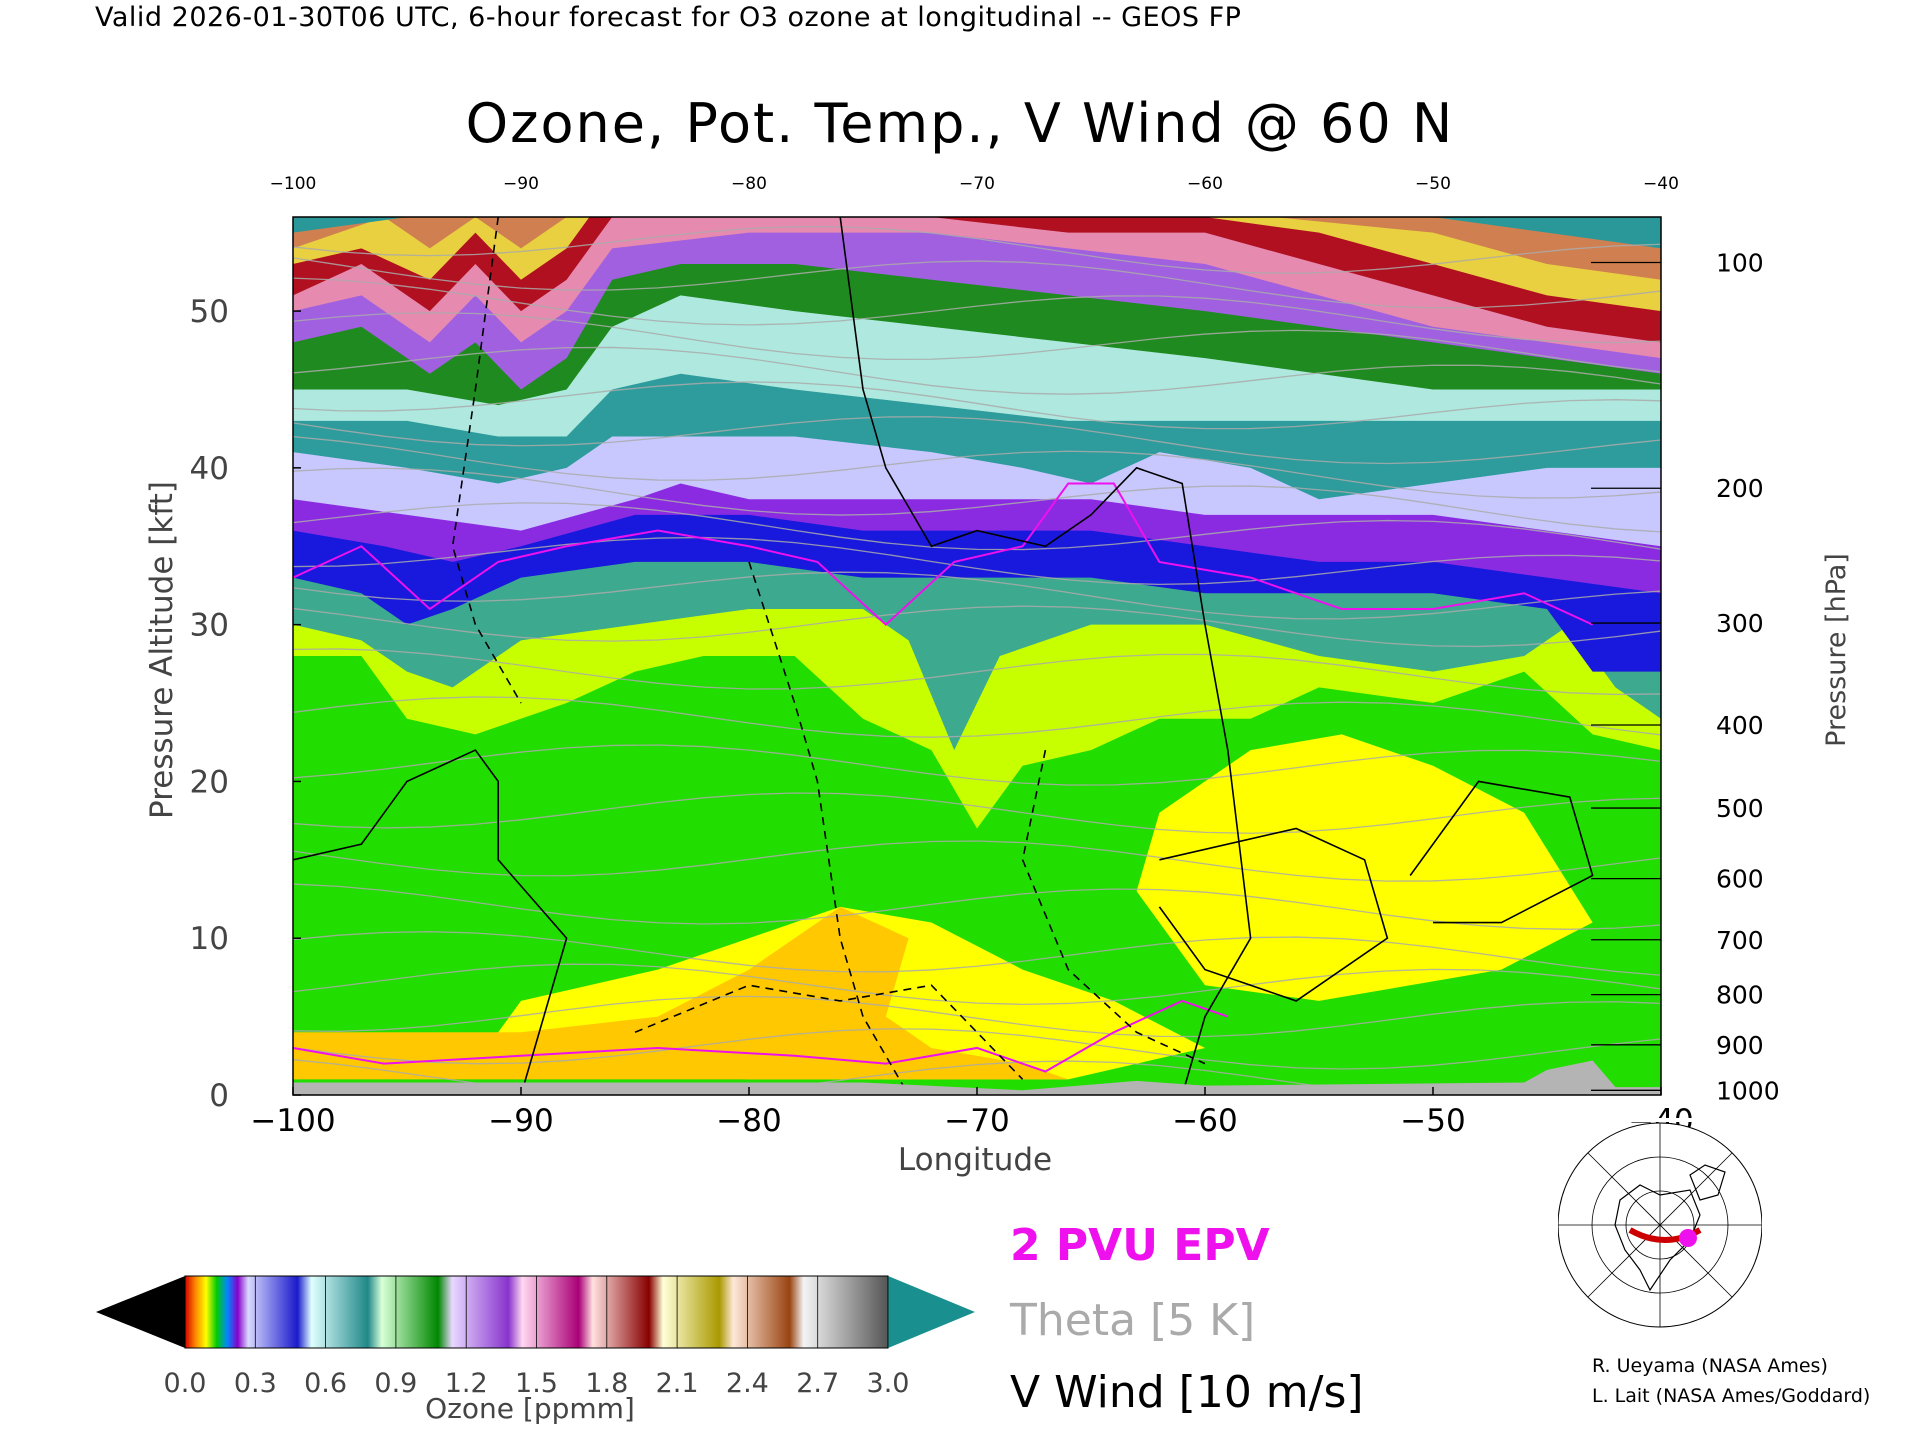 This screenshot has height=1440, width=1920. I want to click on map-meridian, so click(1660, 1225).